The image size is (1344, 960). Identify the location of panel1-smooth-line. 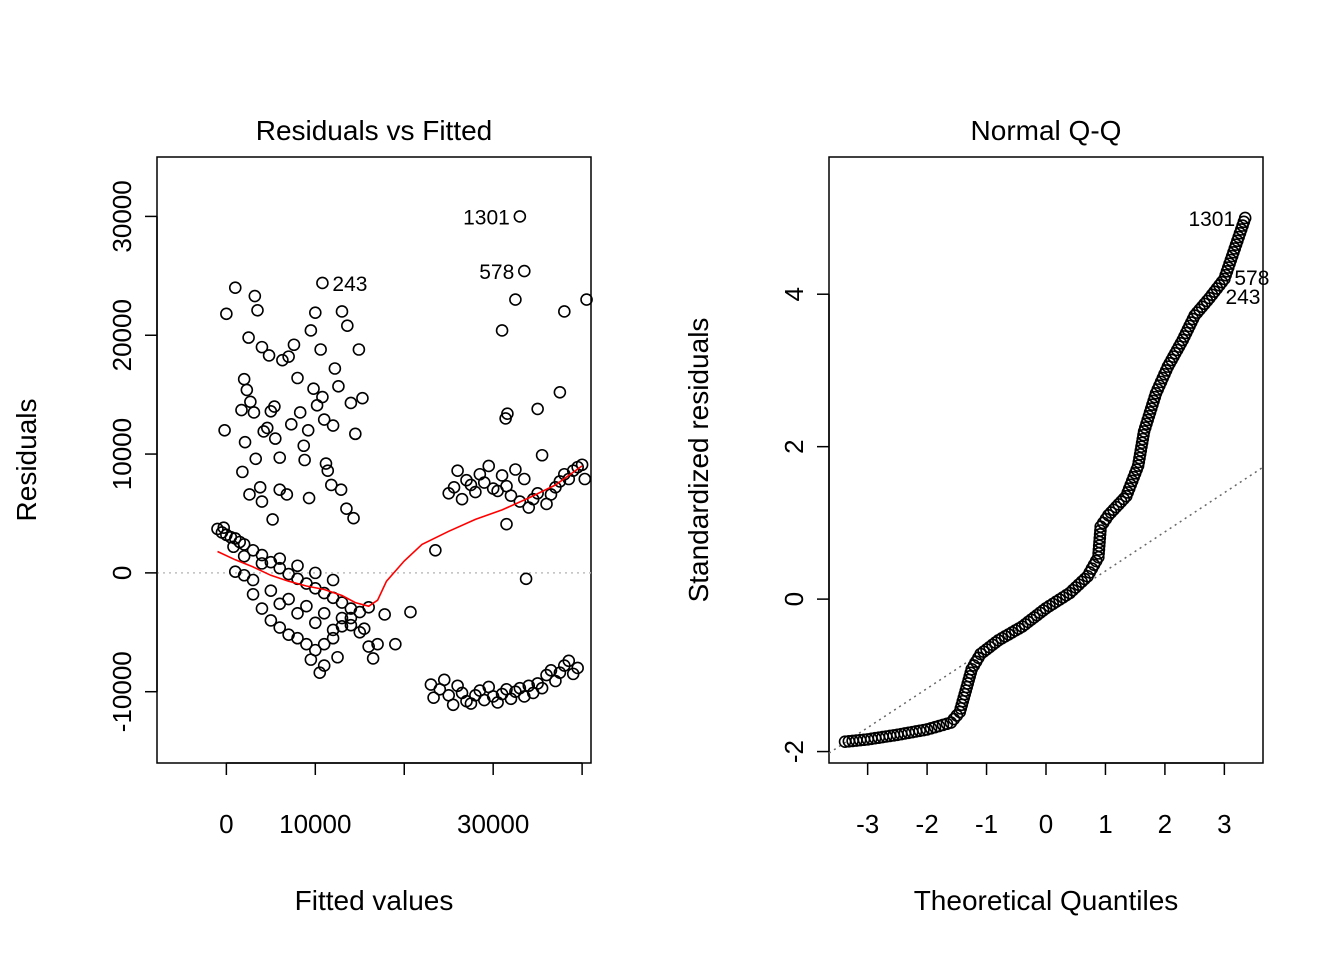
(400, 536).